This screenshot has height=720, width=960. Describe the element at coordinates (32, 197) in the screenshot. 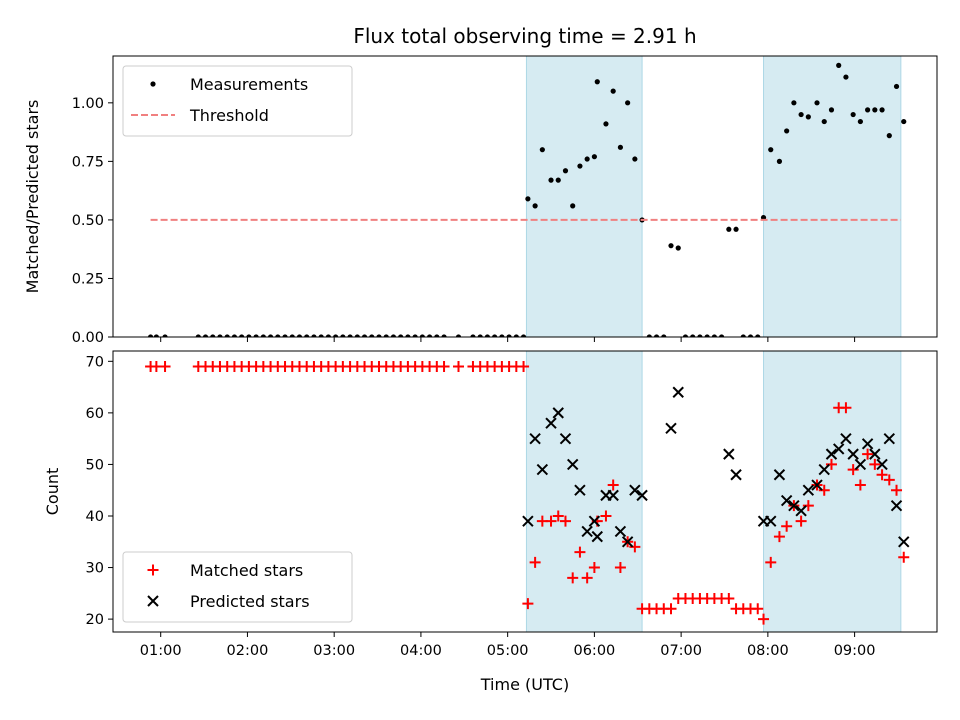

I see `y-axis-label: Matched/Predicted stars` at that location.